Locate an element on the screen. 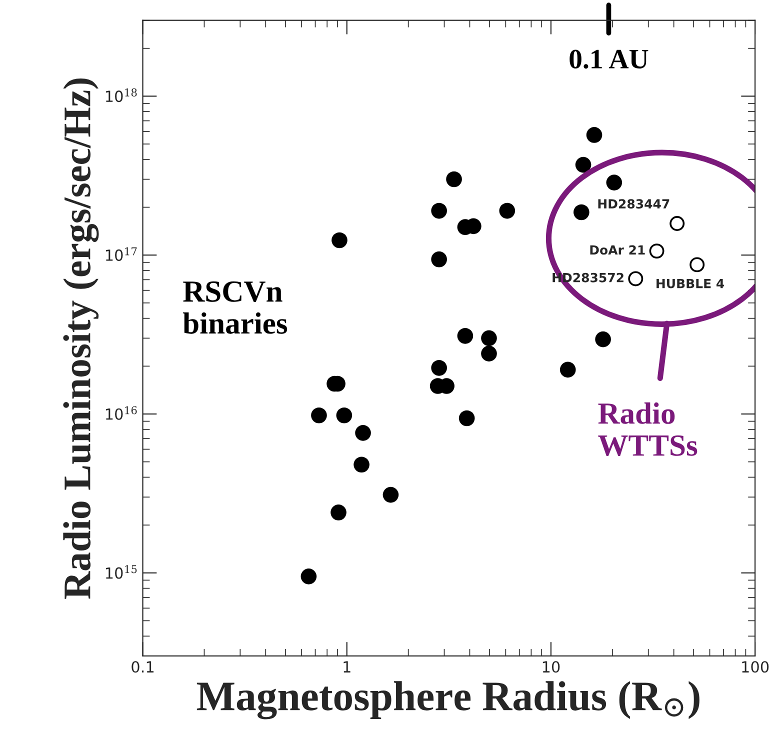  x-tick-label: 1 is located at coordinates (347, 666).